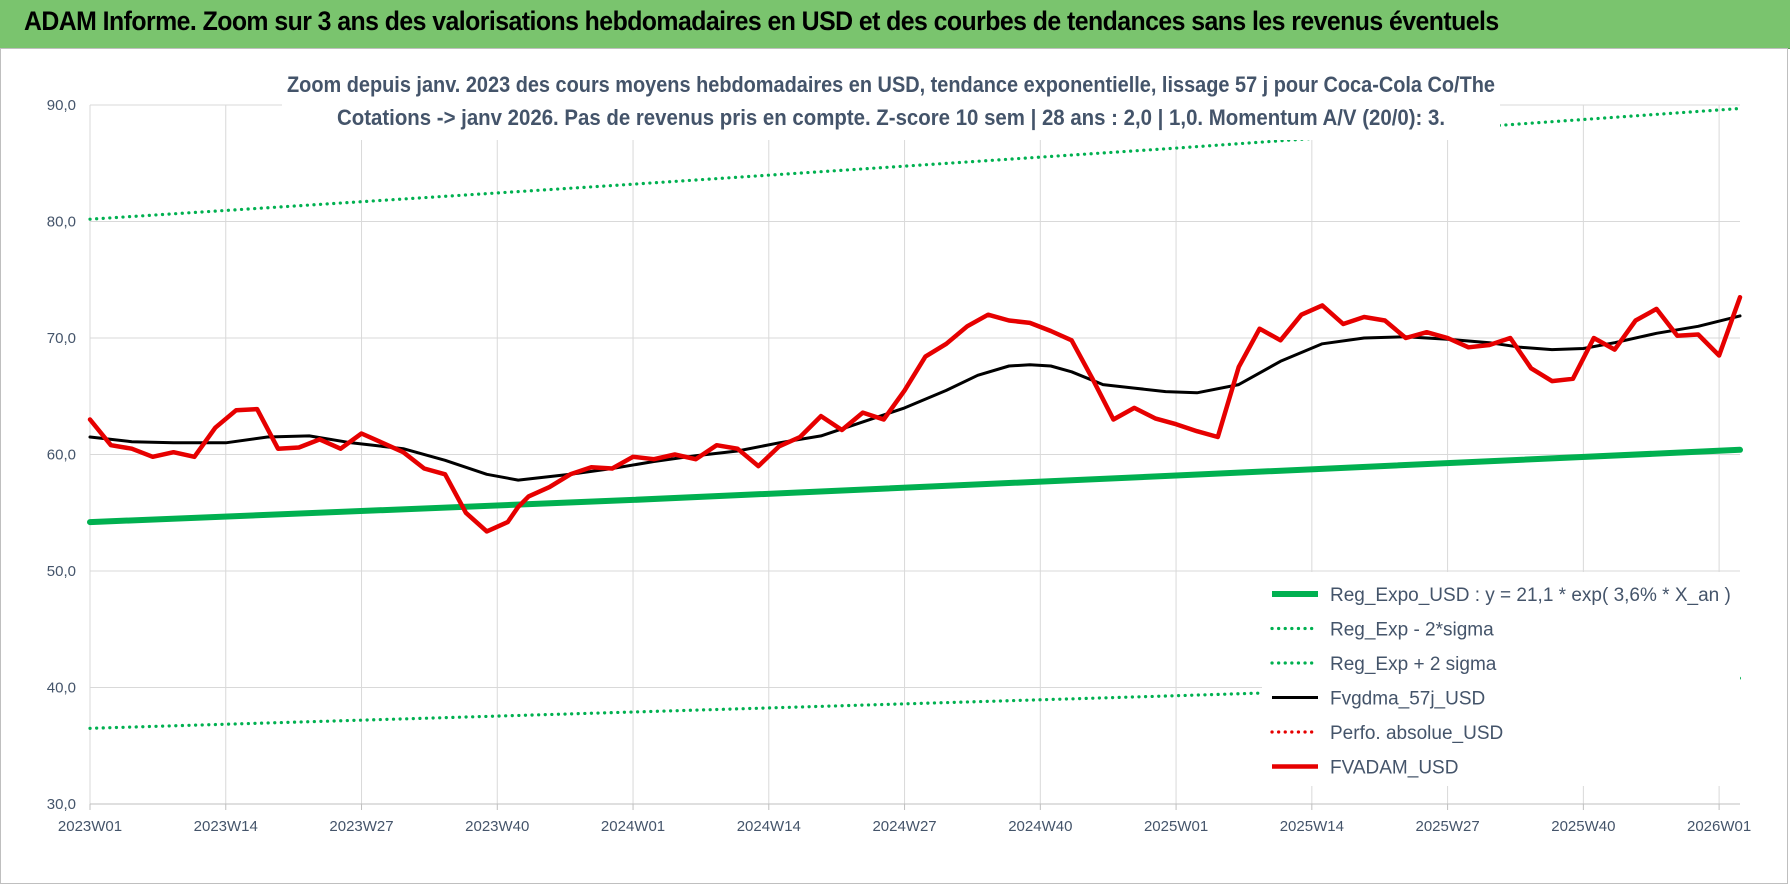 The height and width of the screenshot is (886, 1790). What do you see at coordinates (1312, 826) in the screenshot?
I see `x-tick-label: 2025W14` at bounding box center [1312, 826].